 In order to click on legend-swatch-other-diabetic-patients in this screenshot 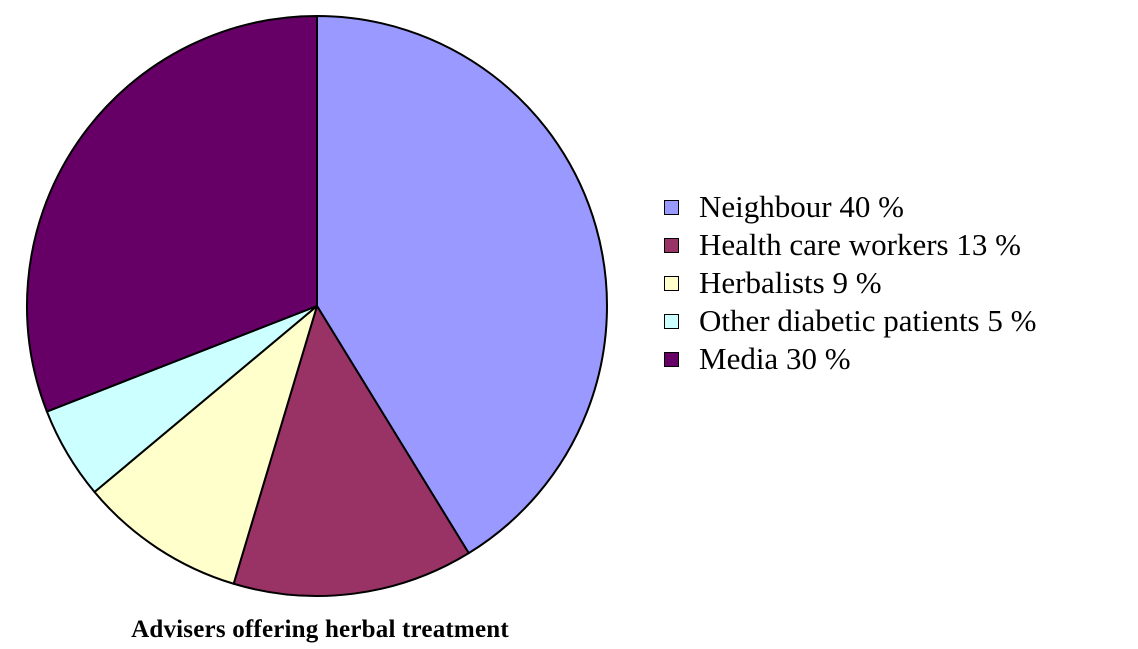, I will do `click(671, 321)`.